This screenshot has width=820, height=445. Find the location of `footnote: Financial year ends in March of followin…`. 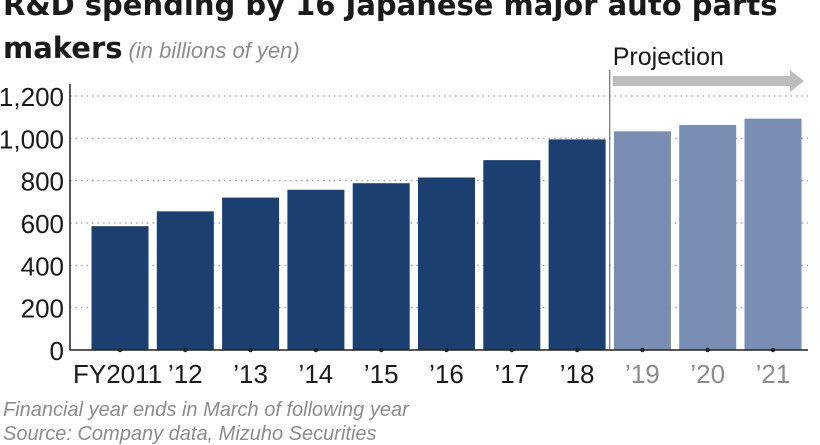

footnote: Financial year ends in March of followin… is located at coordinates (206, 410).